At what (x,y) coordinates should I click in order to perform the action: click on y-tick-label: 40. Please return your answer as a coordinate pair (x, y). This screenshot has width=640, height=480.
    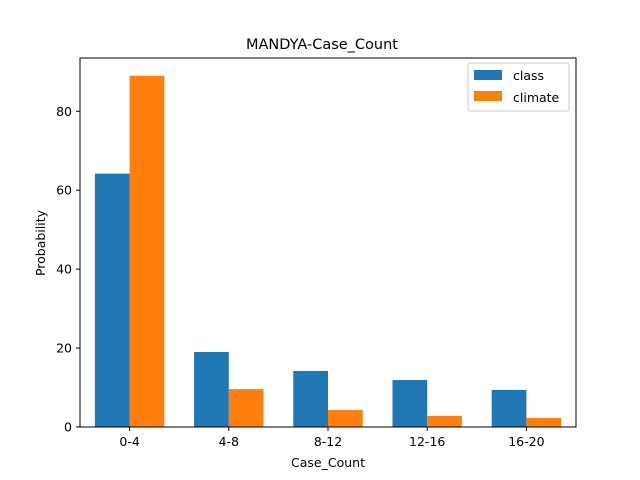
    Looking at the image, I should click on (64, 269).